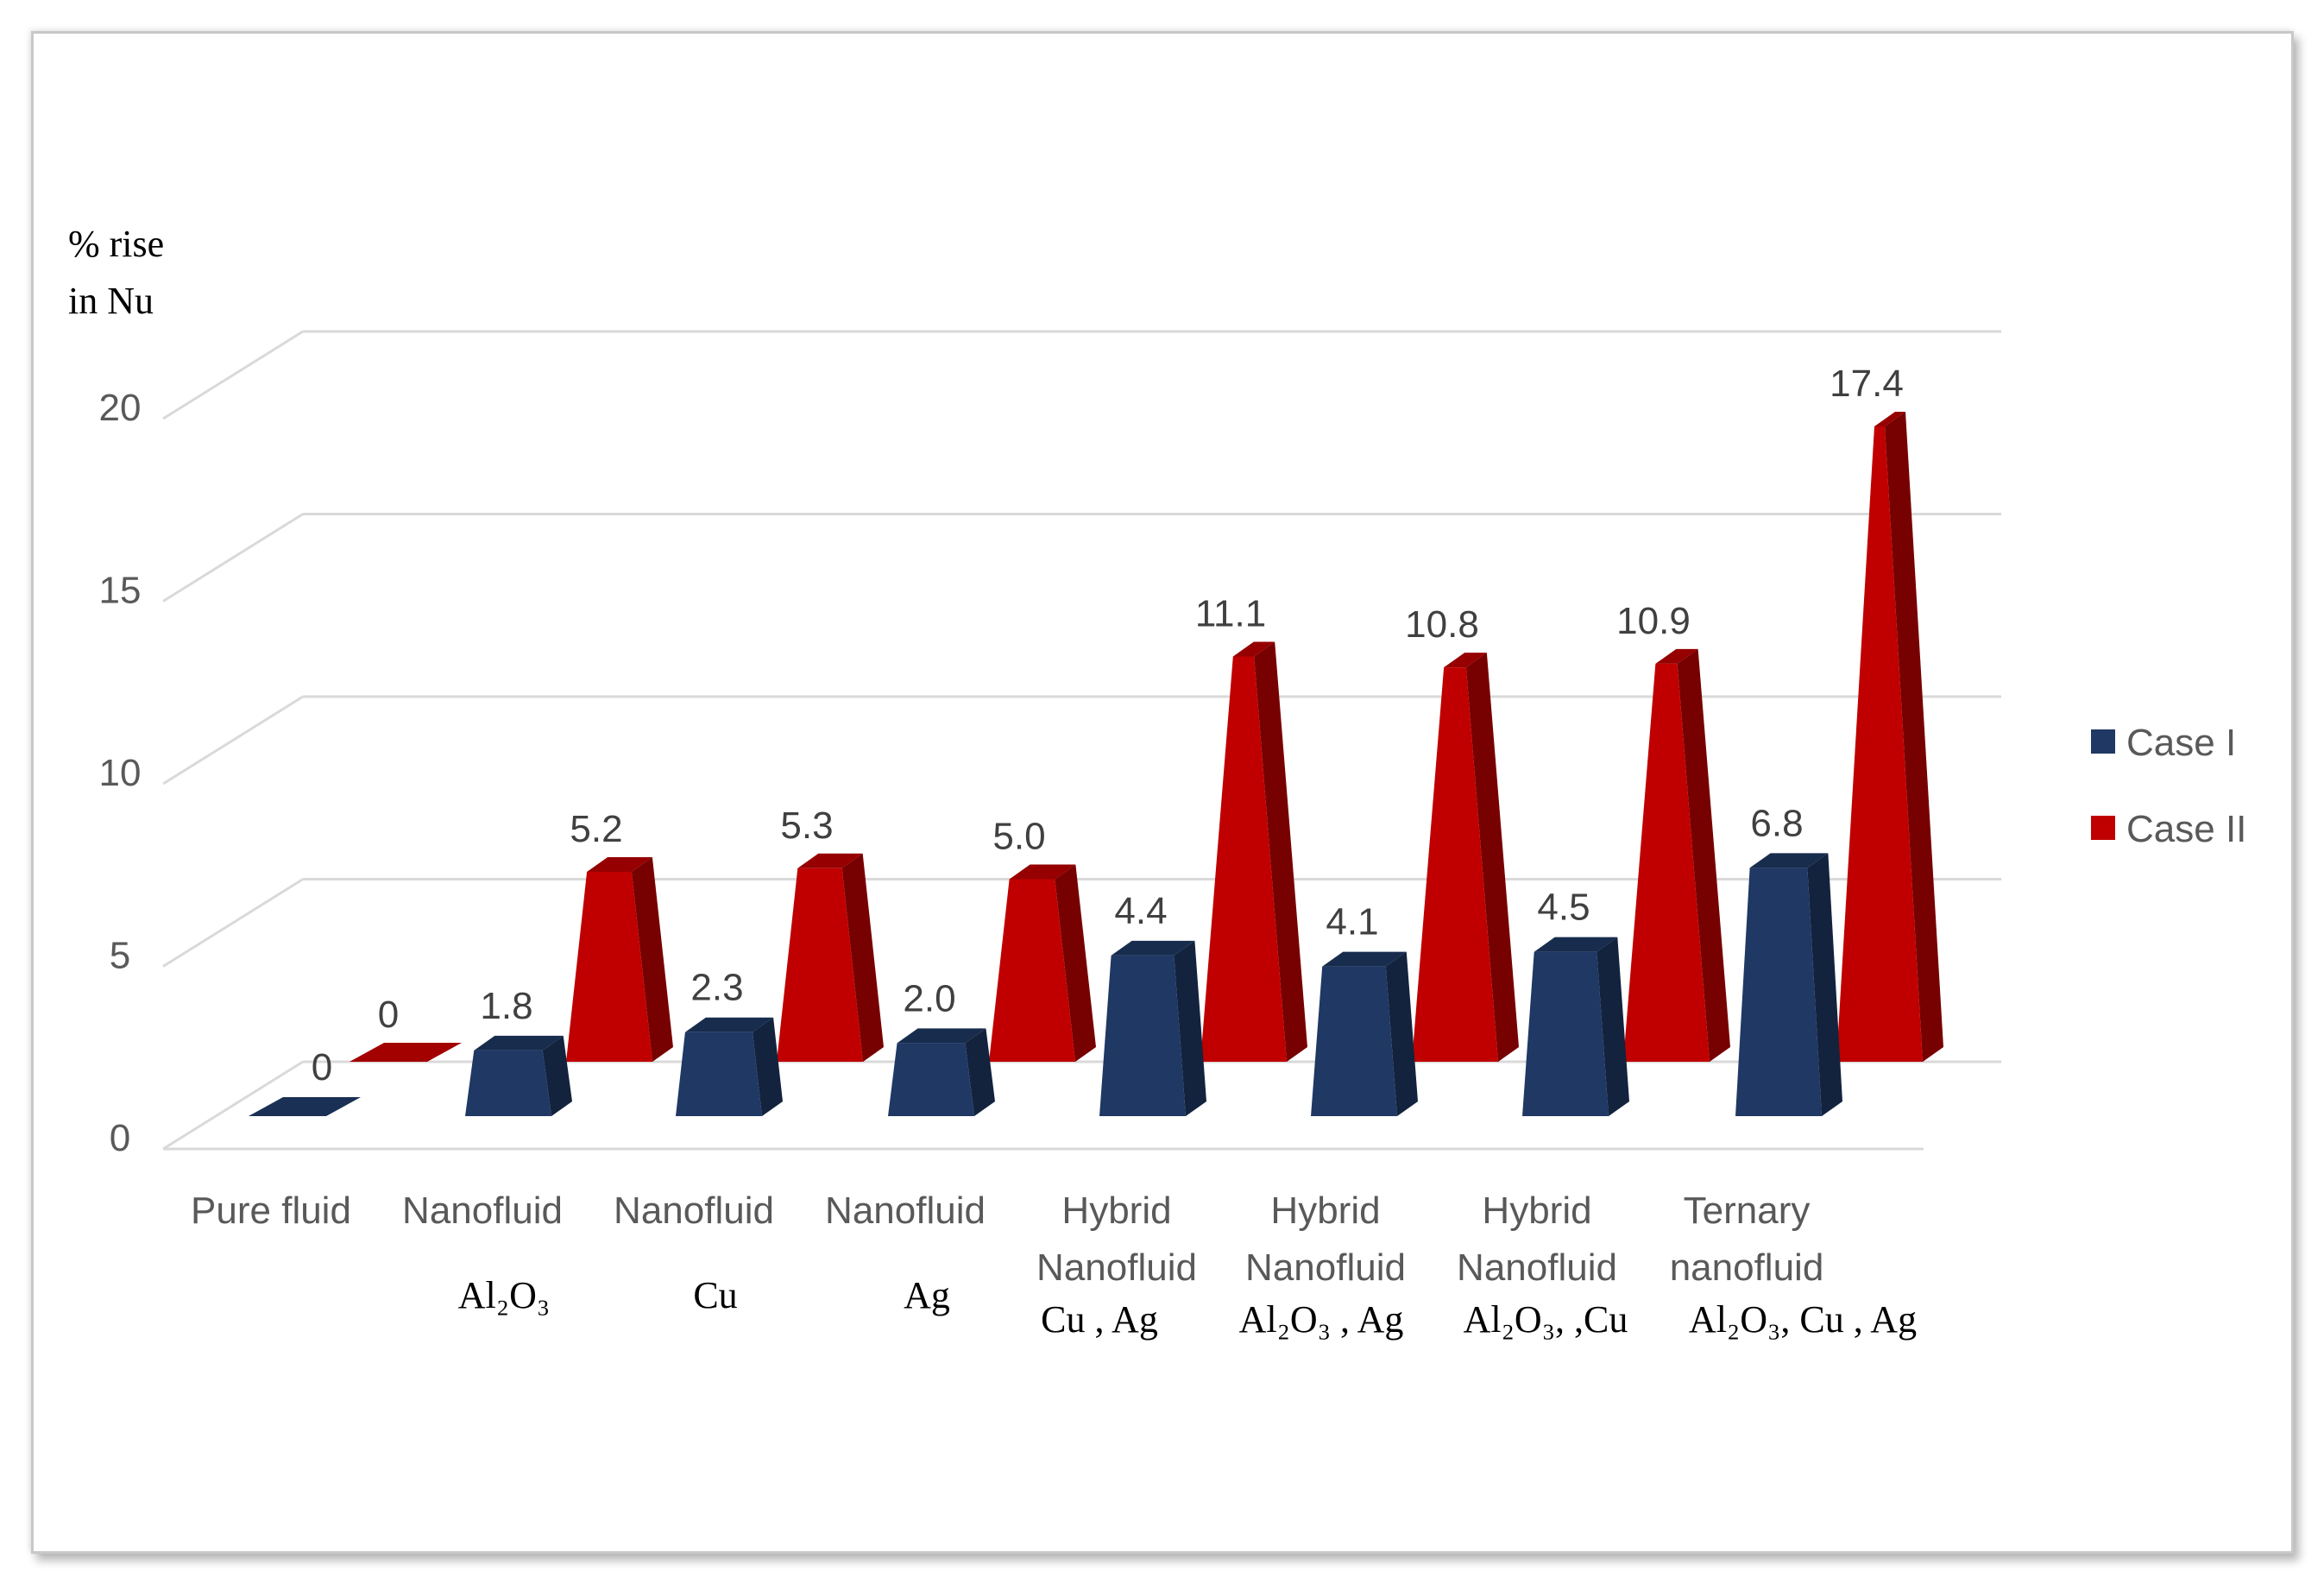 Image resolution: width=2324 pixels, height=1584 pixels. I want to click on y-axis-ticks: 0 5 10 15 20, so click(120, 773).